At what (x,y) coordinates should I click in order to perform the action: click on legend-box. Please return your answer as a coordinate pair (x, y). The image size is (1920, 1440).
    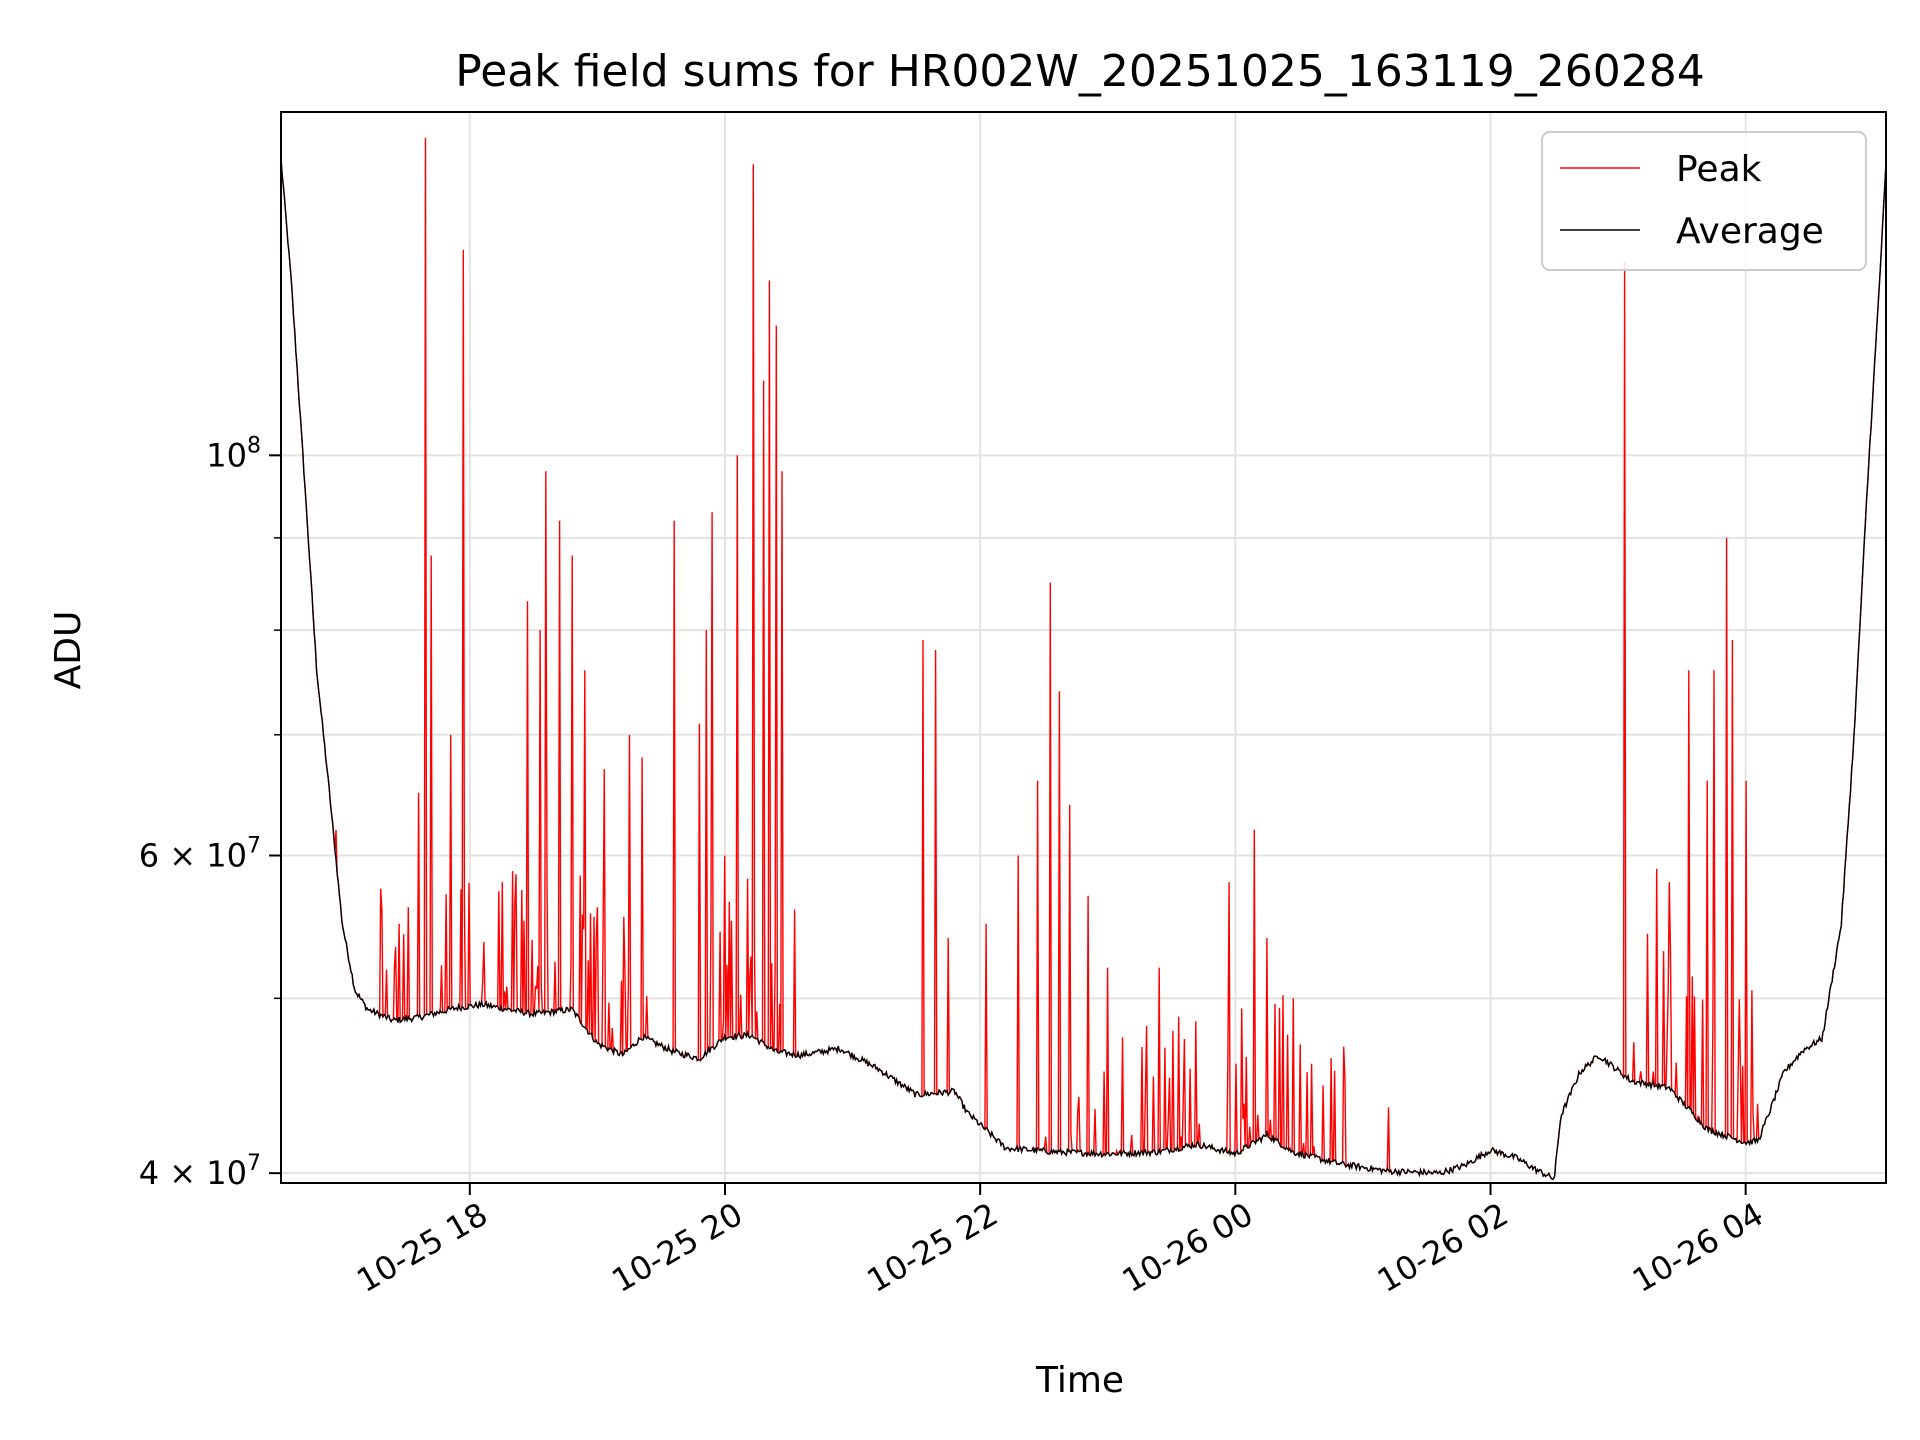
    Looking at the image, I should click on (1704, 201).